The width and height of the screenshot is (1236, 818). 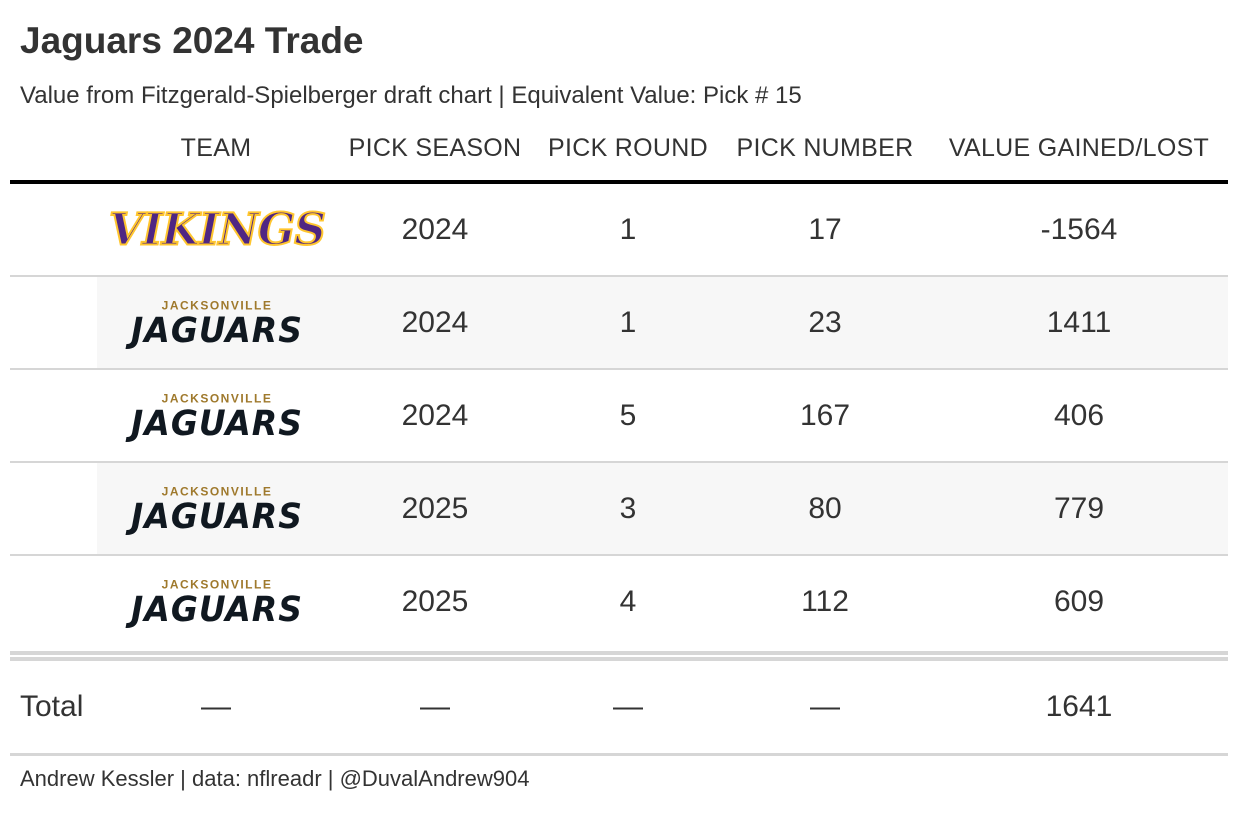 I want to click on column-header-pick-round: PICK ROUND, so click(x=628, y=148).